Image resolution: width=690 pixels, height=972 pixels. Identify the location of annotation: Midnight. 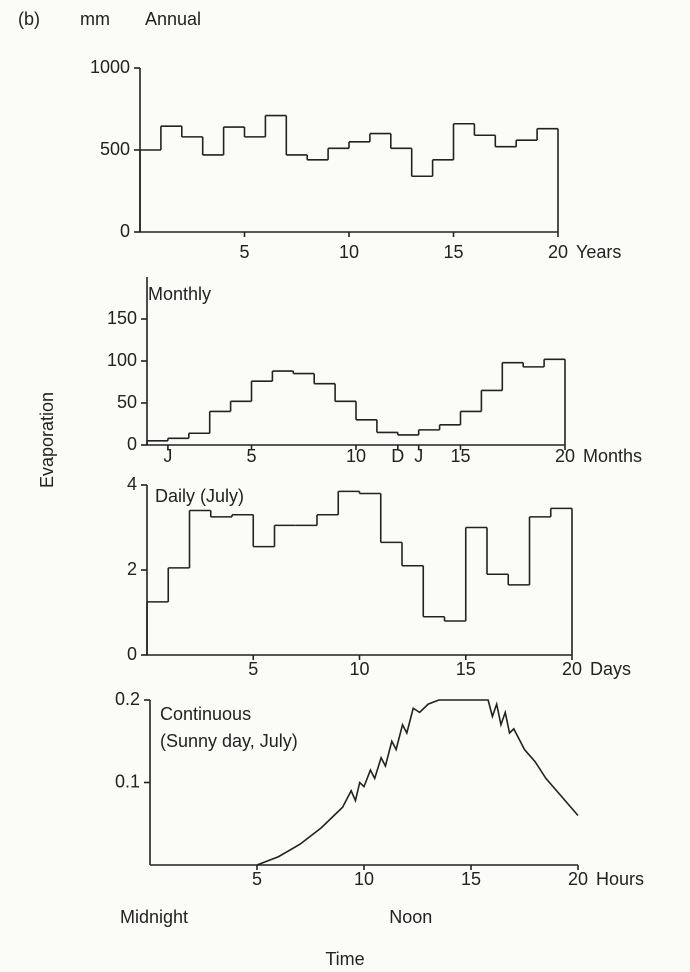
(154, 917).